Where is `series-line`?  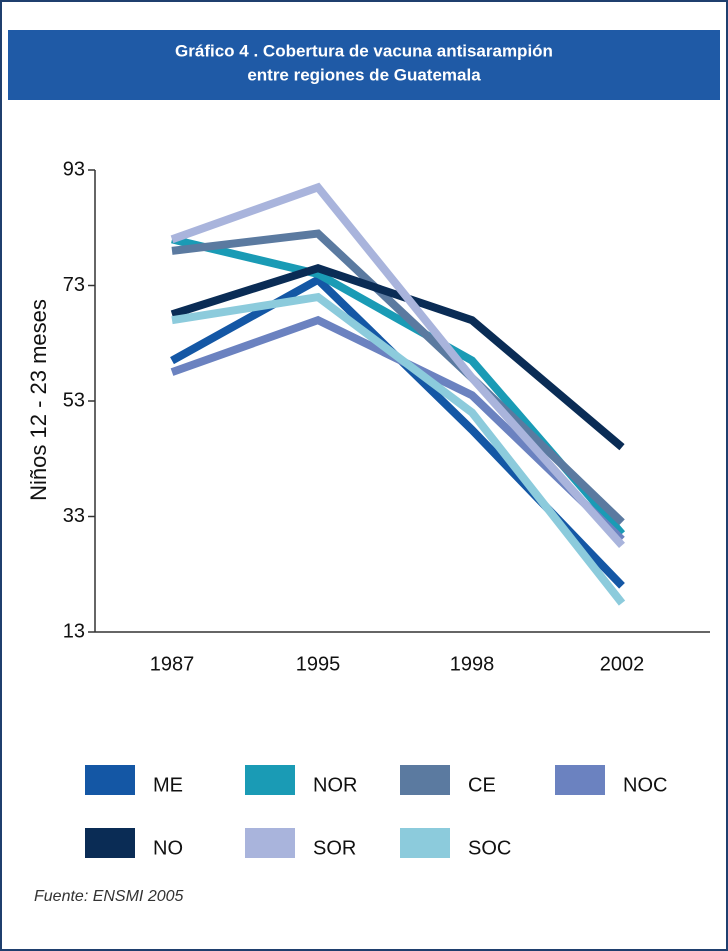
series-line is located at coordinates (397, 357).